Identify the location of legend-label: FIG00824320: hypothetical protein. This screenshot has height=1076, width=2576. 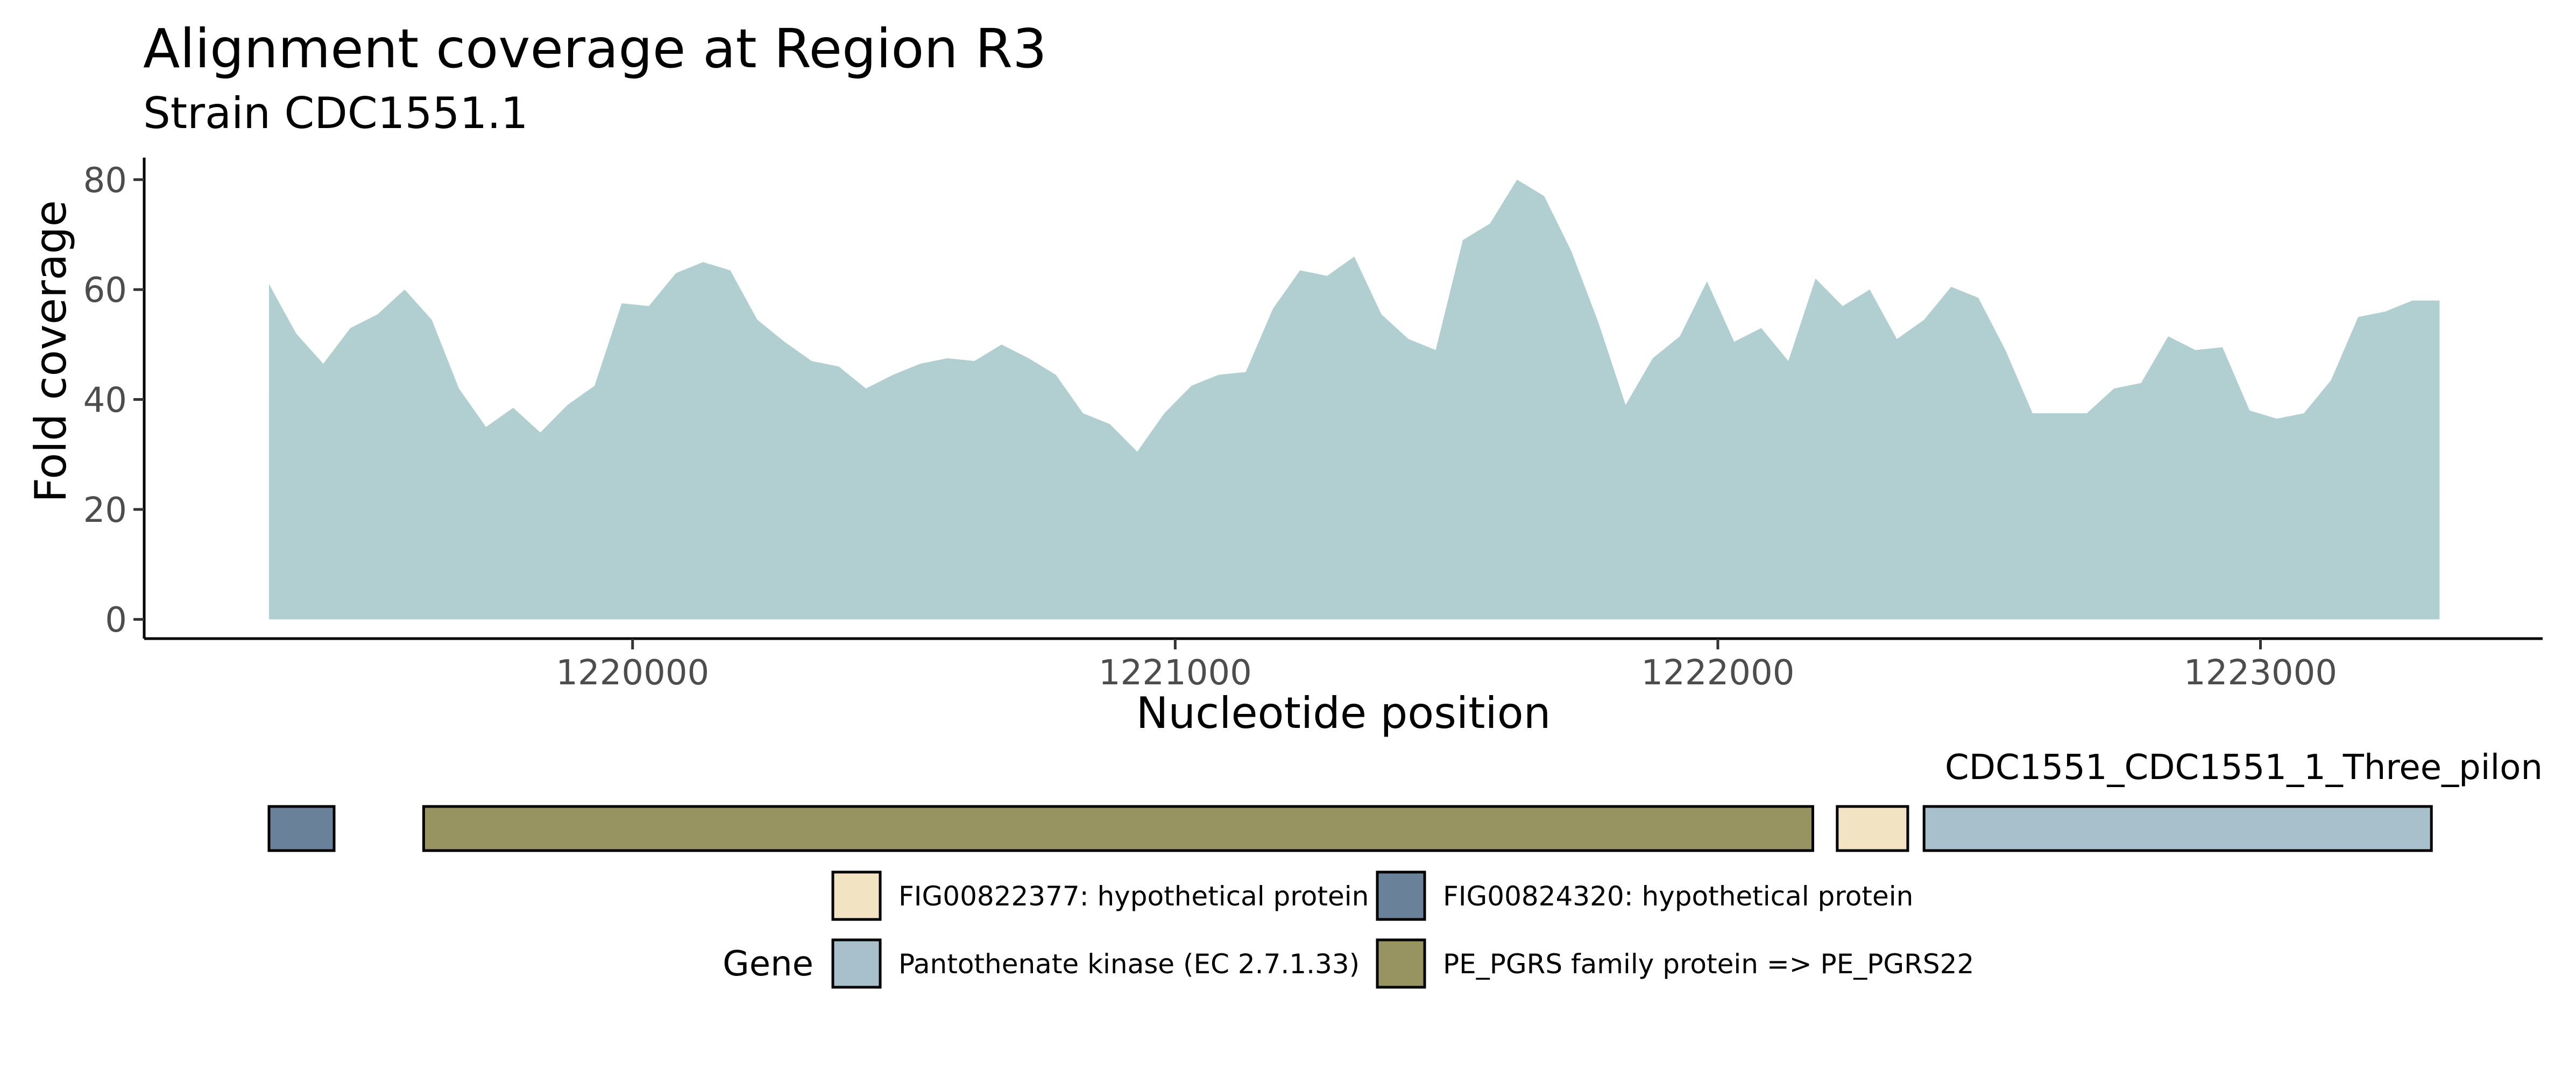
(1678, 897).